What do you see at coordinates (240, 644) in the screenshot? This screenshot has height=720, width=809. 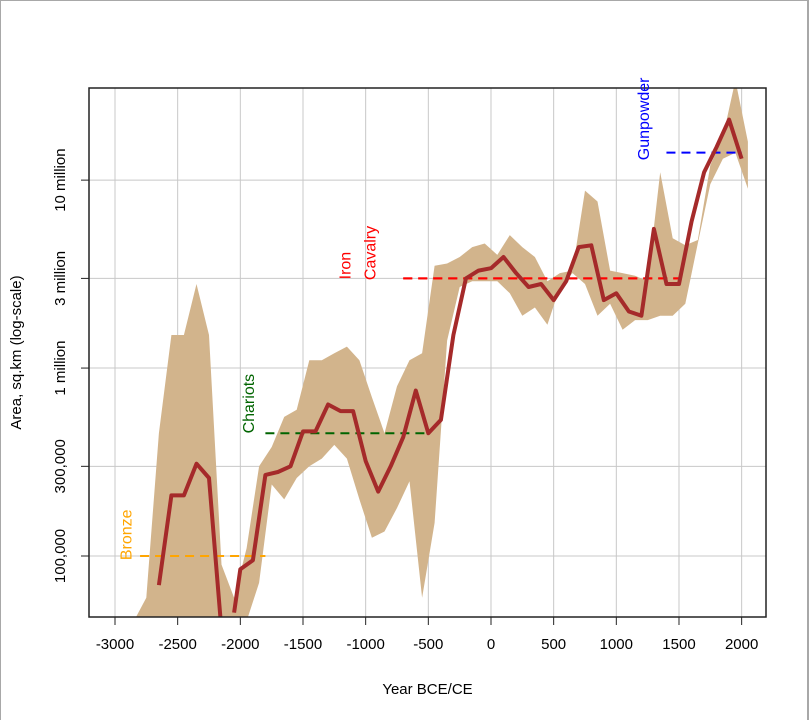 I see `x-tick-label: -2000` at bounding box center [240, 644].